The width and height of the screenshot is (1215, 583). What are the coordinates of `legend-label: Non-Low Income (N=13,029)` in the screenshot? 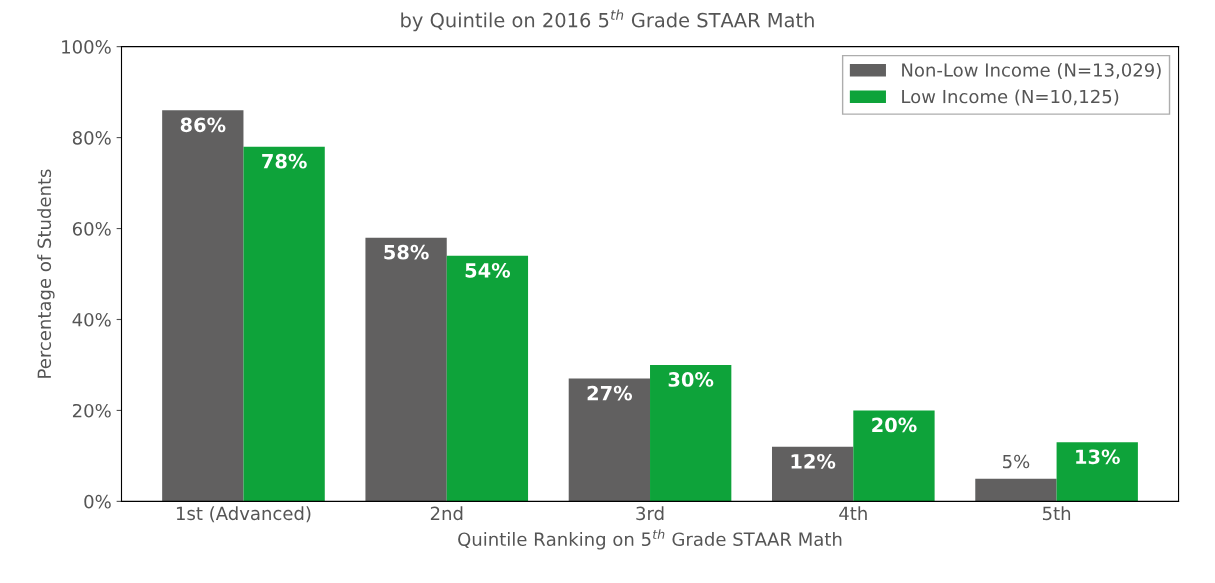 It's located at (1031, 70).